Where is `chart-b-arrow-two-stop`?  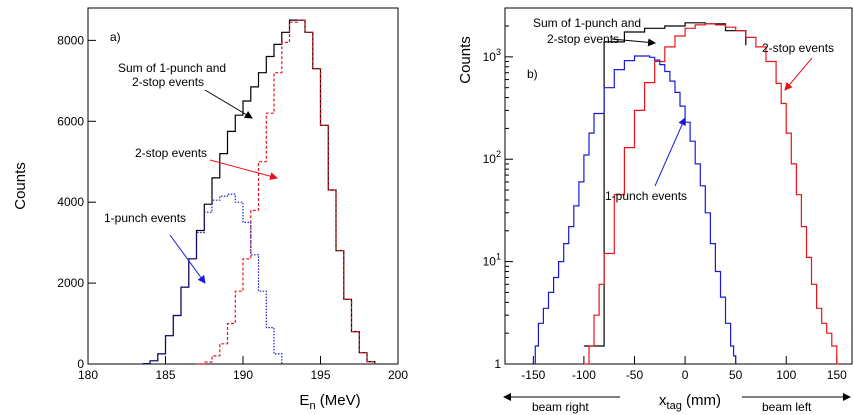
chart-b-arrow-two-stop is located at coordinates (798, 74).